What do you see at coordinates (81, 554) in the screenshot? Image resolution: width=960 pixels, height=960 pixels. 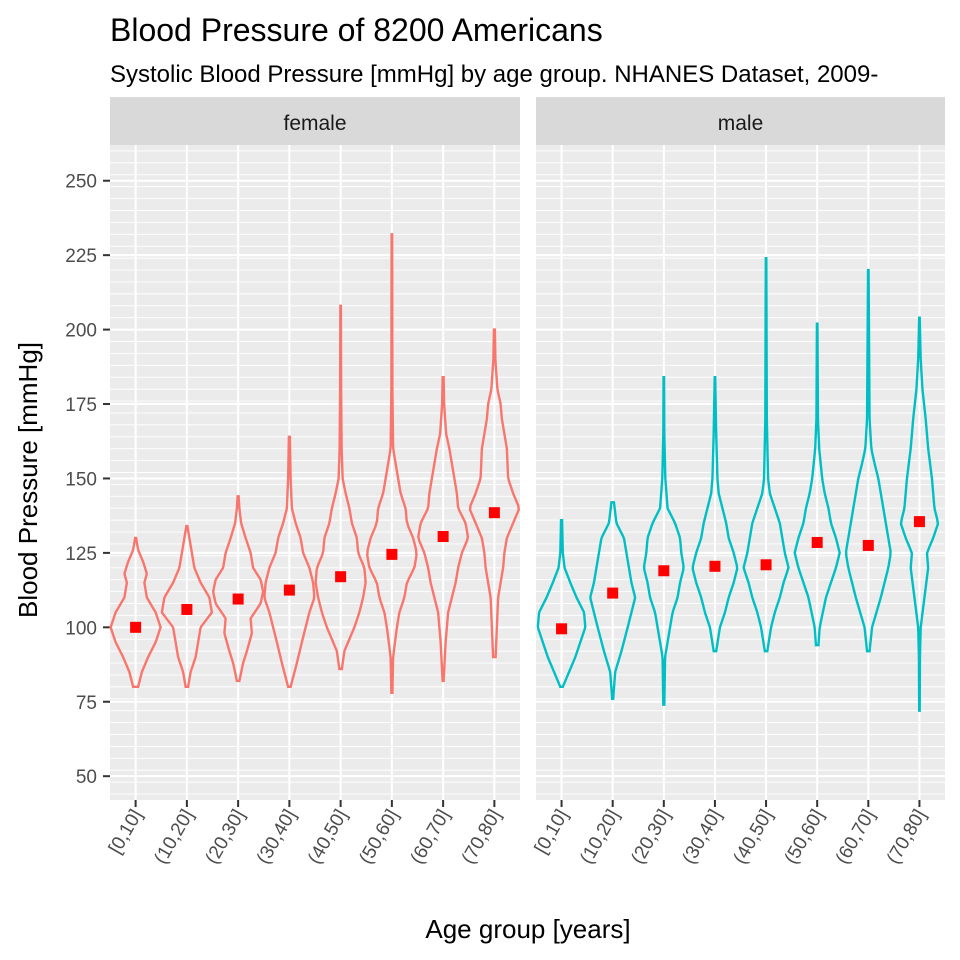 I see `y-tick-label: 125` at bounding box center [81, 554].